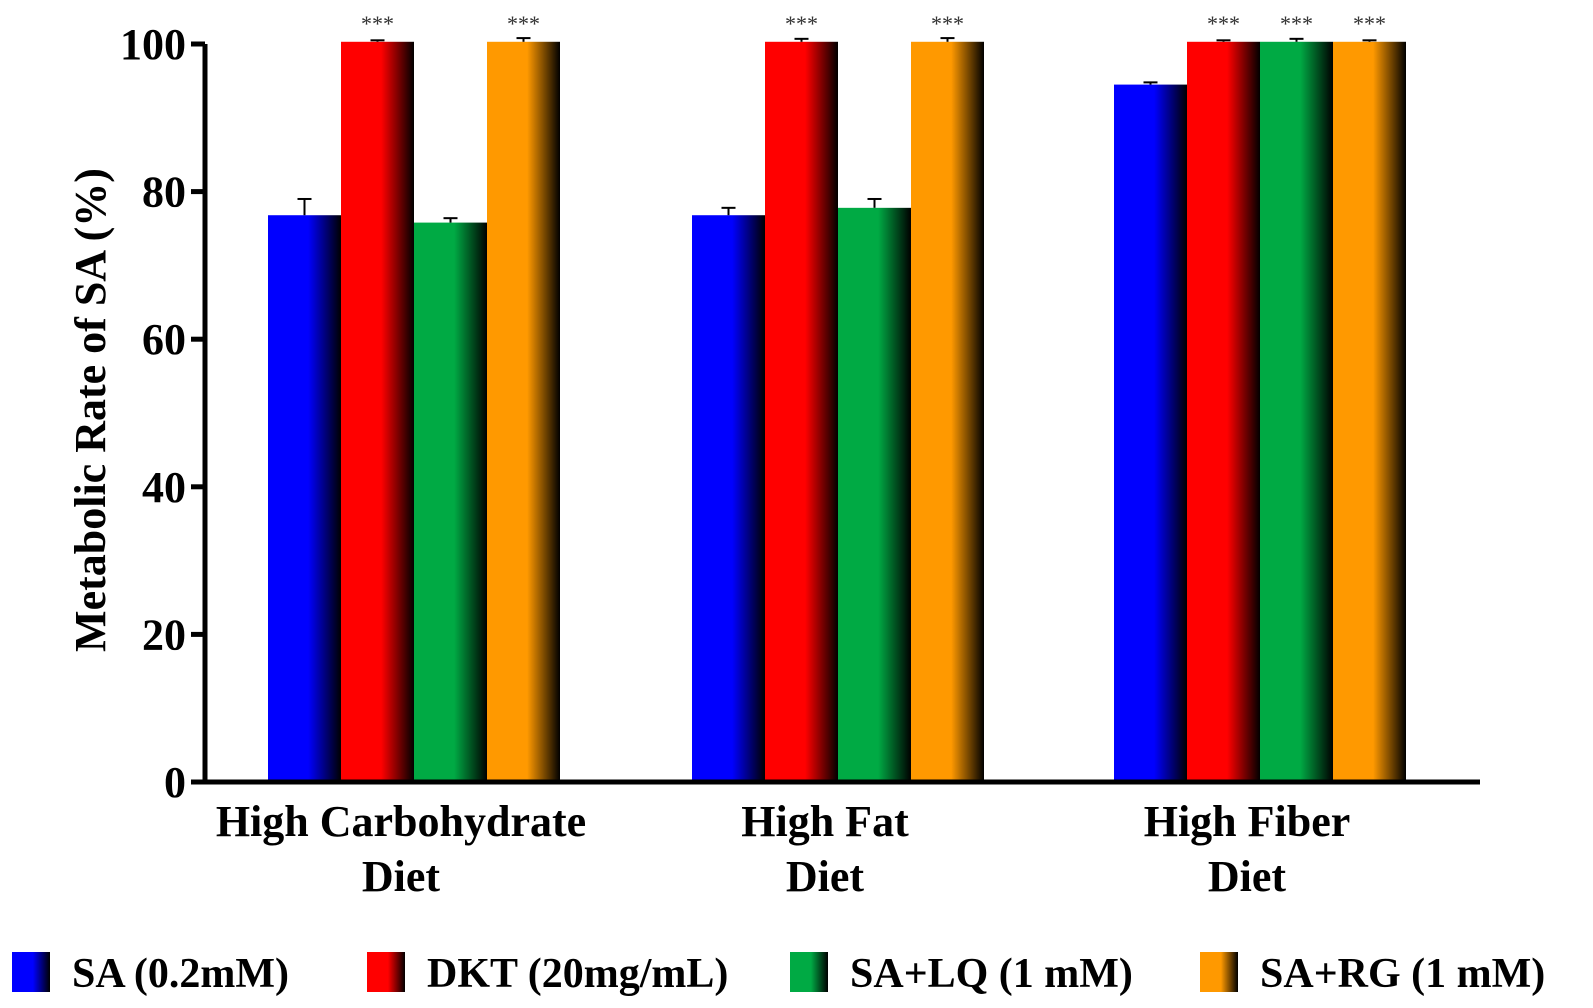 This screenshot has width=1593, height=1008. Describe the element at coordinates (1247, 821) in the screenshot. I see `category-label: High Fiber` at that location.